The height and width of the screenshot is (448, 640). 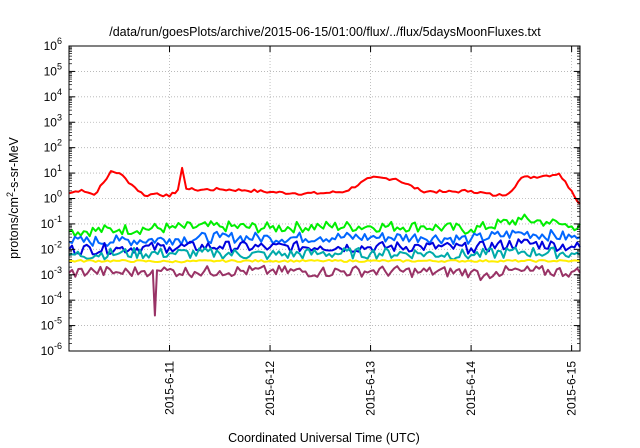 What do you see at coordinates (51, 247) in the screenshot?
I see `y-tick-label: 10⁻²` at bounding box center [51, 247].